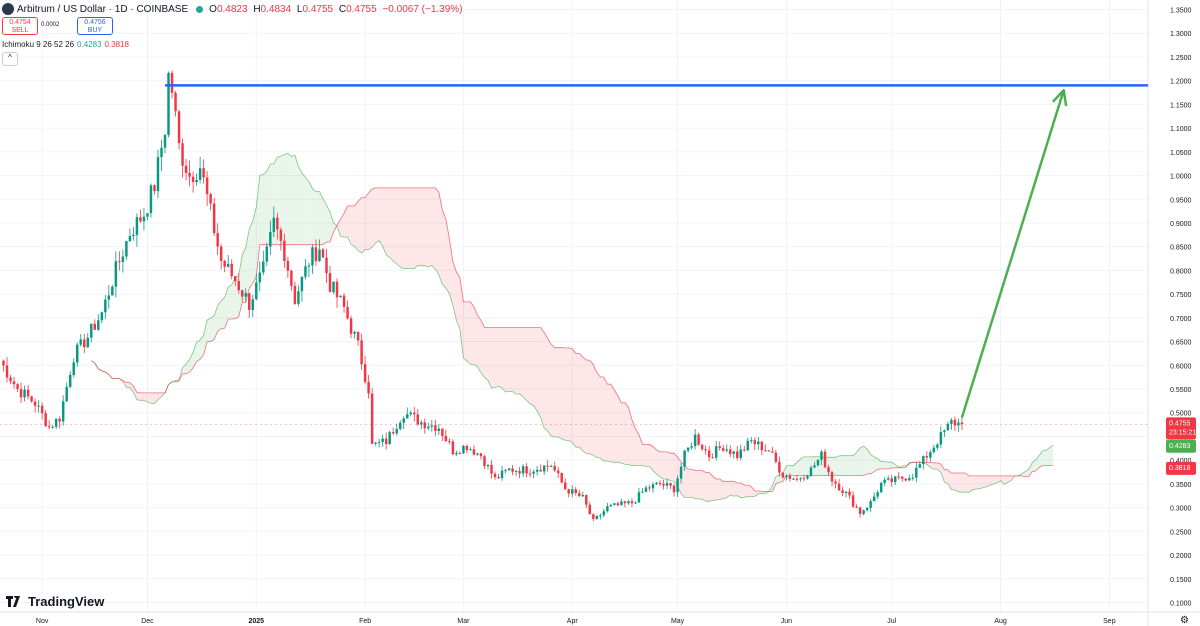  What do you see at coordinates (1181, 153) in the screenshot?
I see `price-tick-label: 1.0500` at bounding box center [1181, 153].